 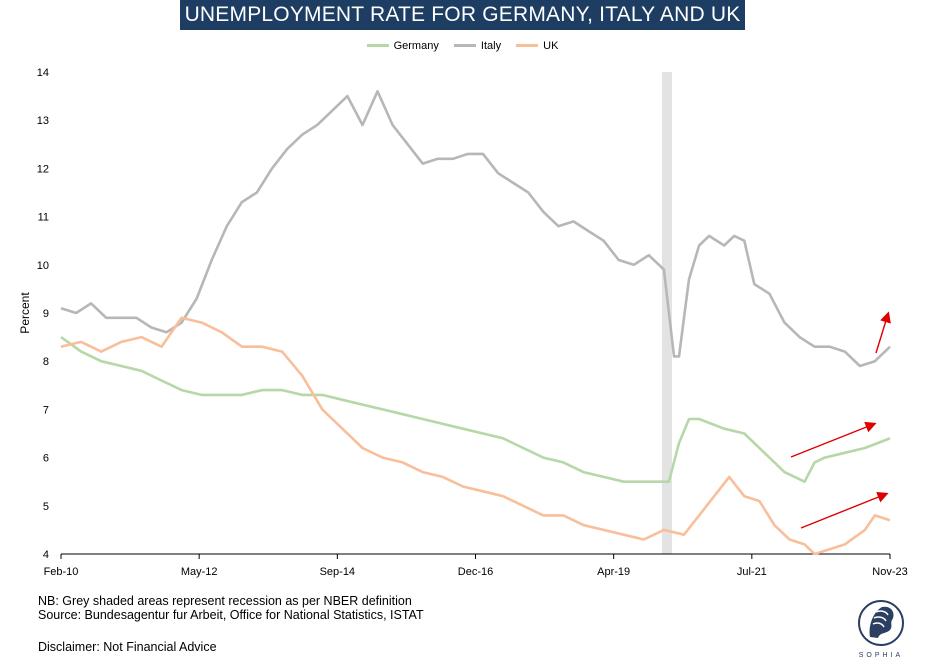 What do you see at coordinates (337, 572) in the screenshot?
I see `x-tick-label-2: Sep-14` at bounding box center [337, 572].